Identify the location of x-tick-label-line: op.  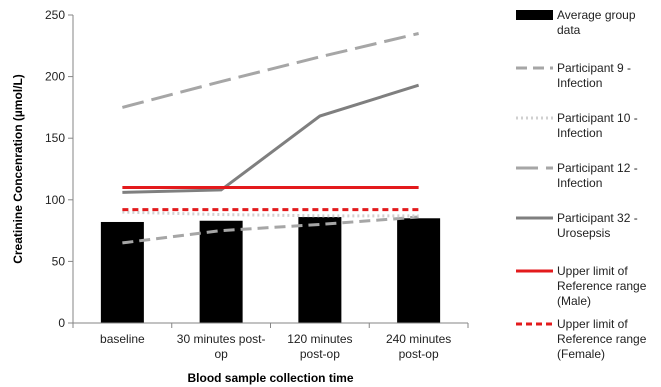
(221, 354).